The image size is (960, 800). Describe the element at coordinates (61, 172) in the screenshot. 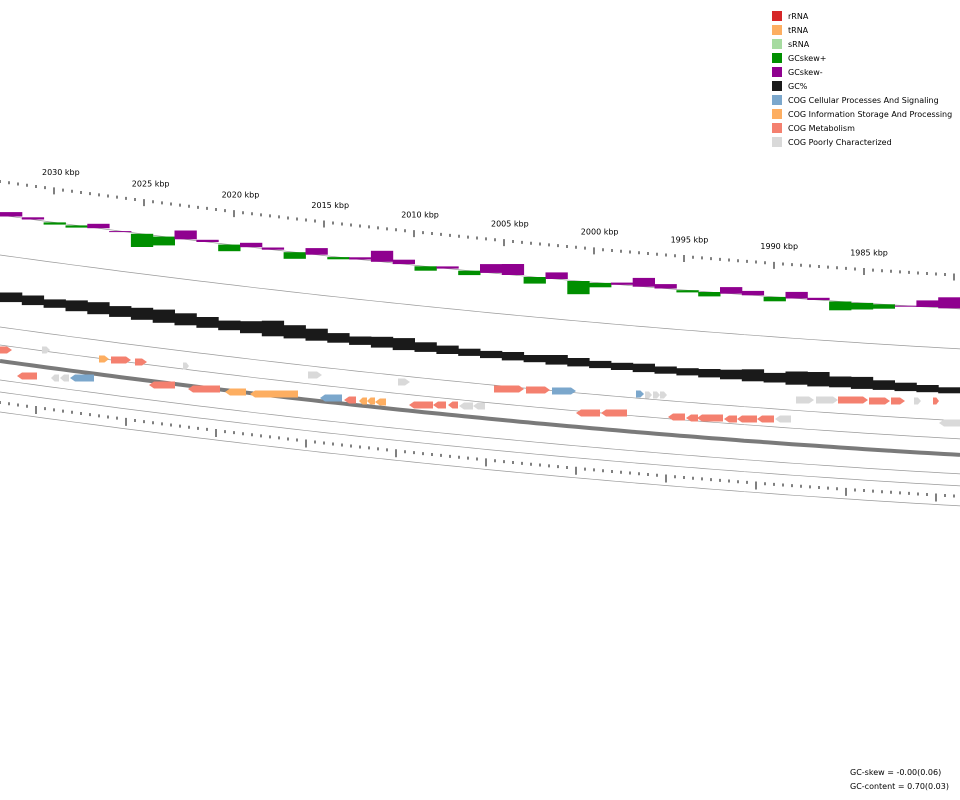

I see `tick-label-0: 2030 kbp` at that location.